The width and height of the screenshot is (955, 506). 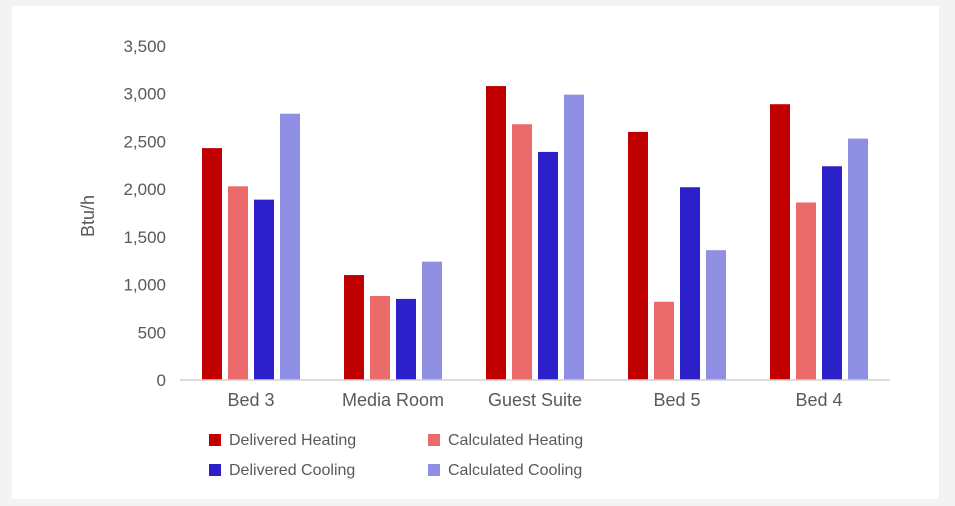 I want to click on y-tick-label: 0, so click(x=161, y=380).